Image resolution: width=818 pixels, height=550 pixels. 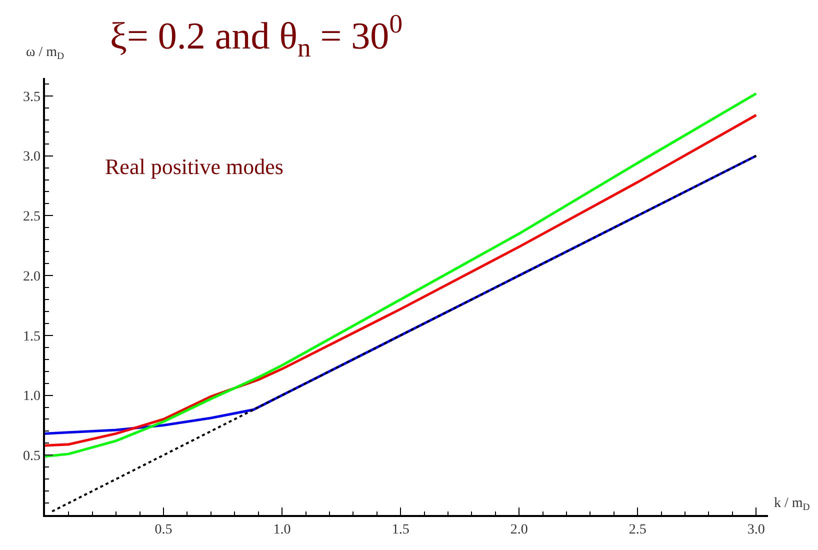 What do you see at coordinates (31, 276) in the screenshot?
I see `y-tick-label: 2.0` at bounding box center [31, 276].